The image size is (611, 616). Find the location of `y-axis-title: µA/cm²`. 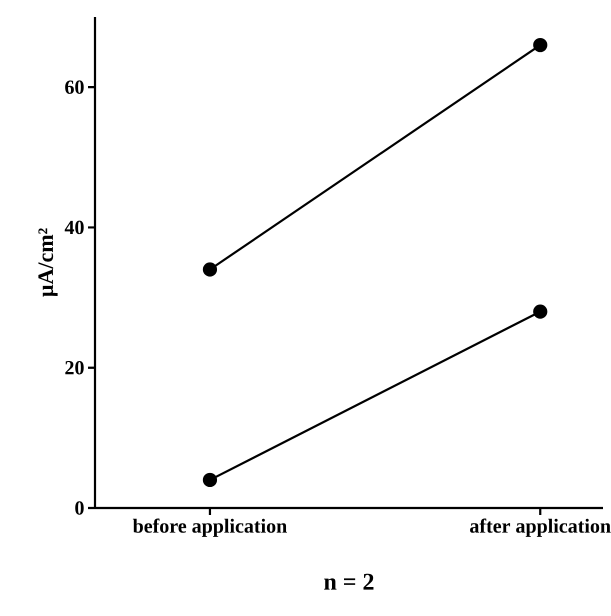

y-axis-title: µA/cm² is located at coordinates (48, 262).